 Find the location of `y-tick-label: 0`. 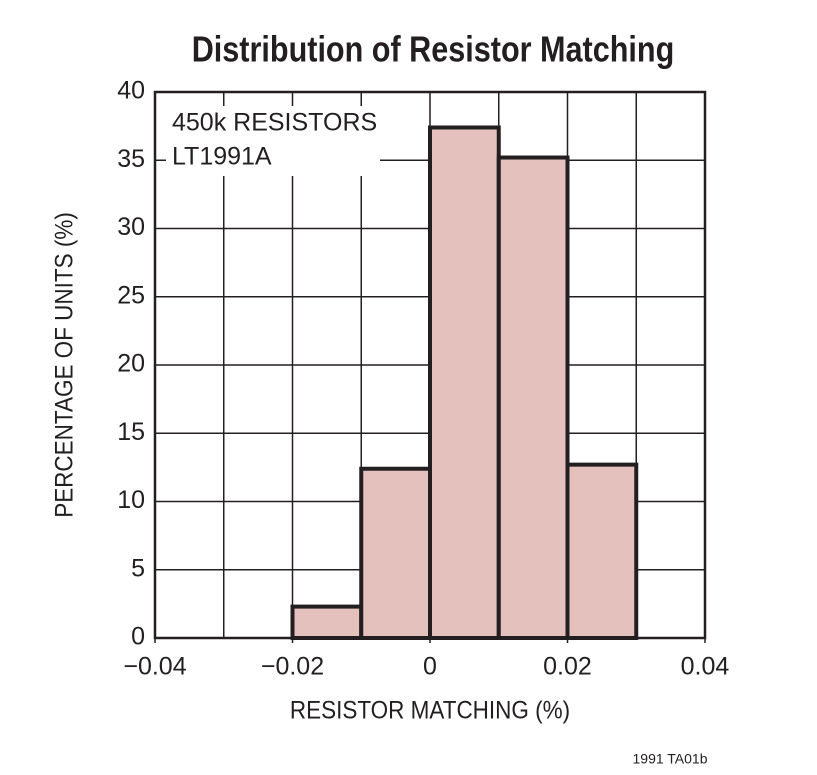

y-tick-label: 0 is located at coordinates (138, 637).